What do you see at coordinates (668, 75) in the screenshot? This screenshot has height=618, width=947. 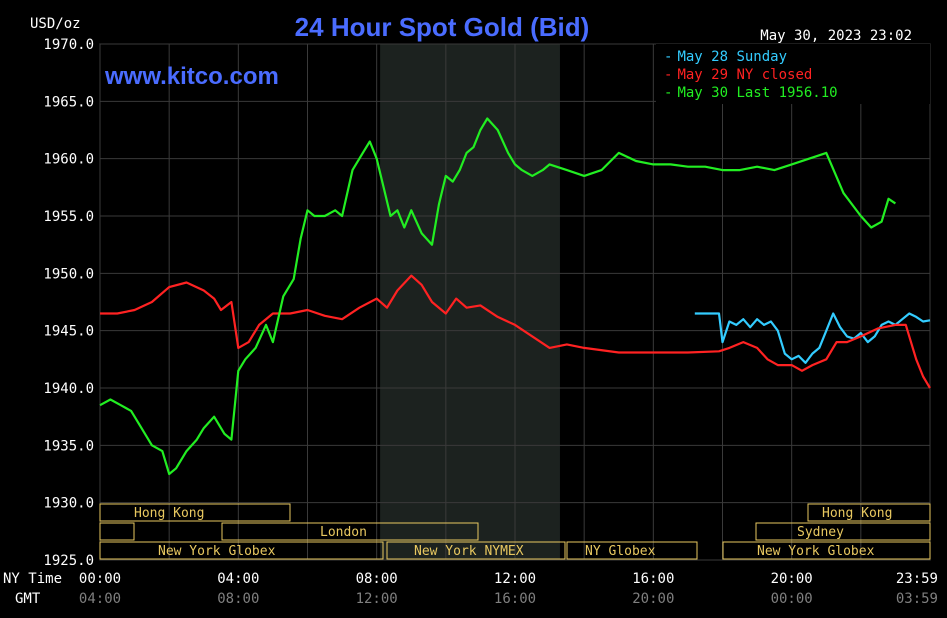 I see `legend-text-may-29: -` at bounding box center [668, 75].